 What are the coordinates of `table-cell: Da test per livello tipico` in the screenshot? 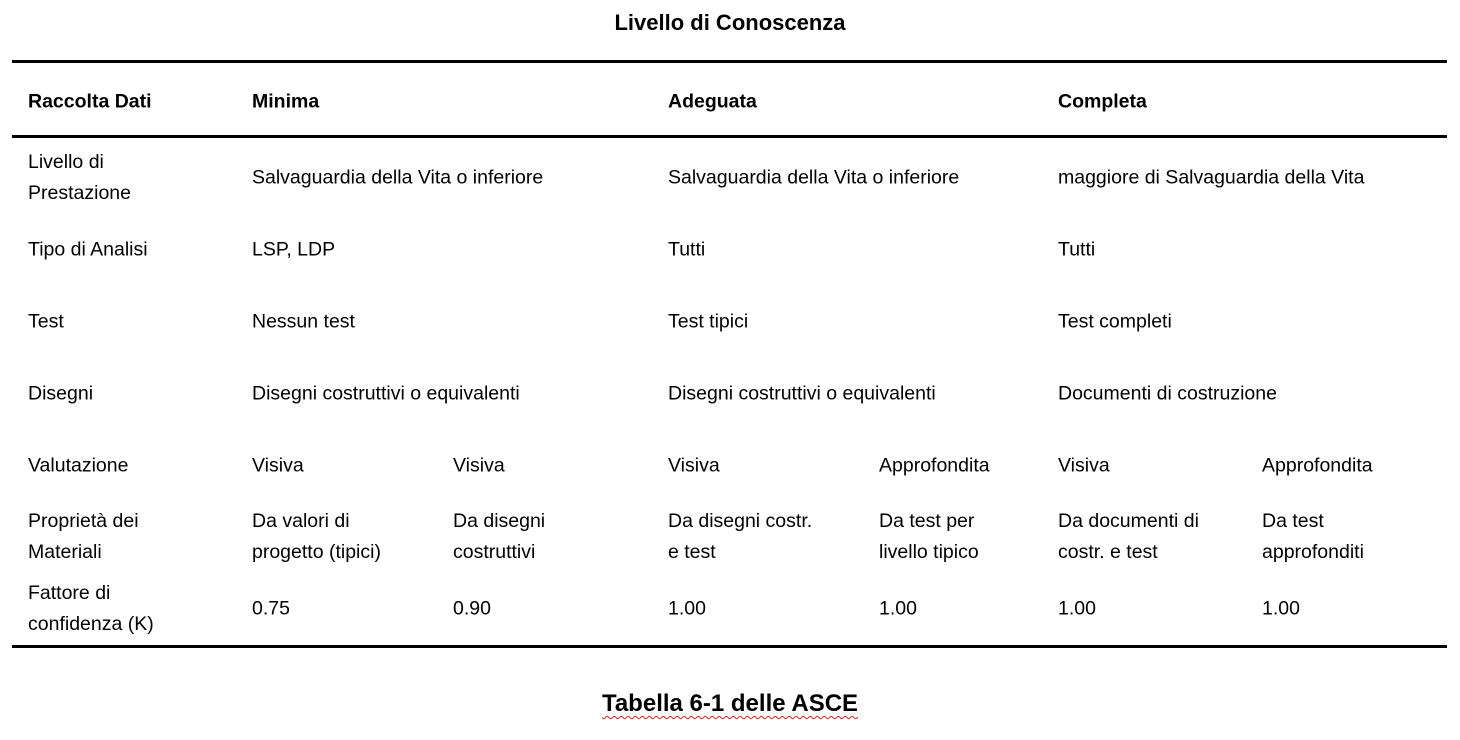 It's located at (929, 536).